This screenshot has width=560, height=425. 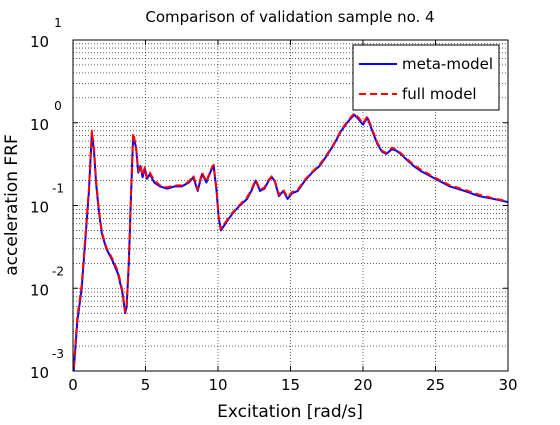 I want to click on y-axis-label: acceleration FRF, so click(x=12, y=205).